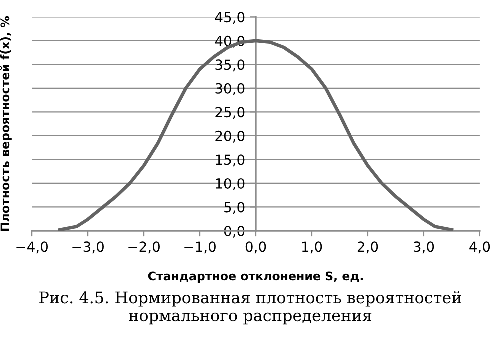 Image resolution: width=501 pixels, height=350 pixels. I want to click on x-tick-label: −2,0, so click(144, 248).